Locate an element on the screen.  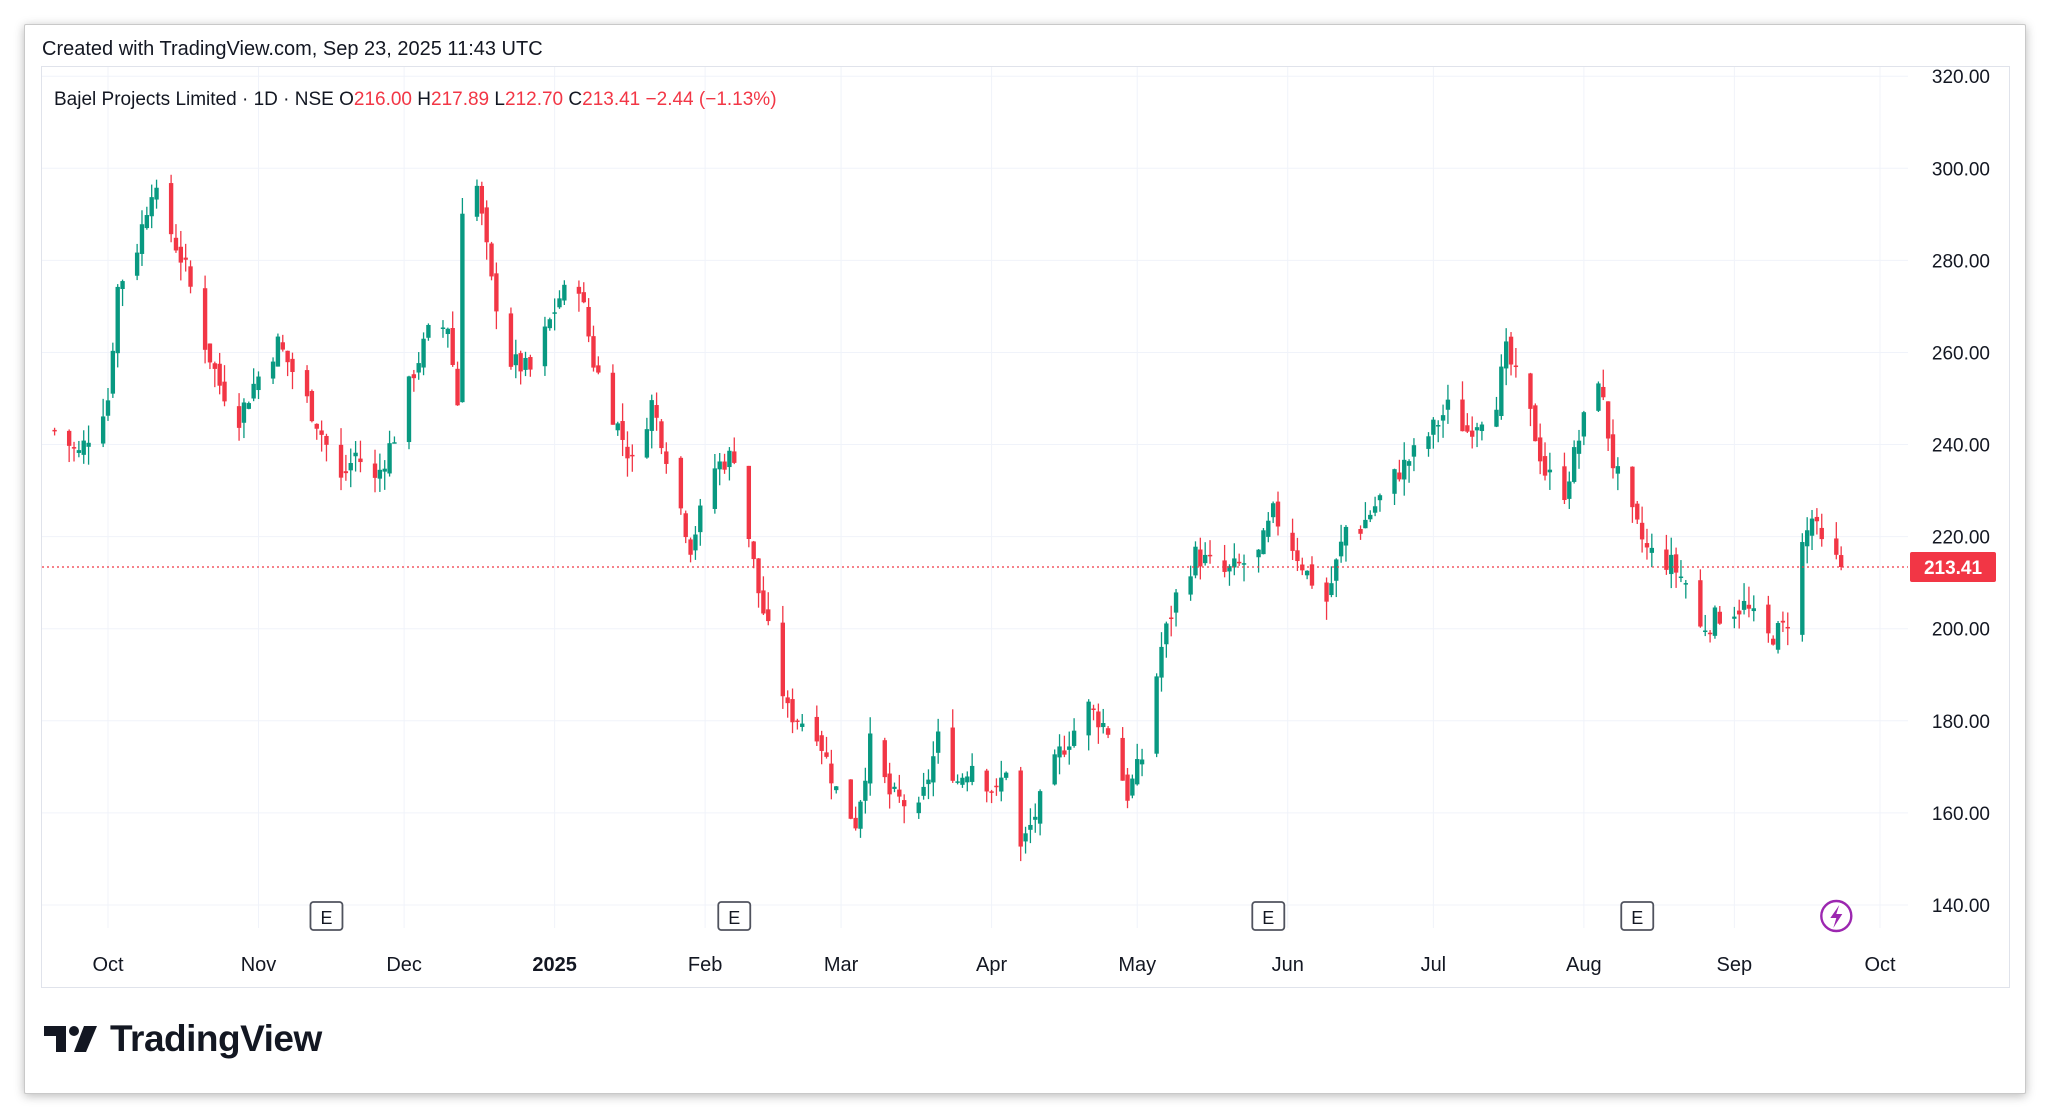
earnings-marker: E is located at coordinates (1268, 916).